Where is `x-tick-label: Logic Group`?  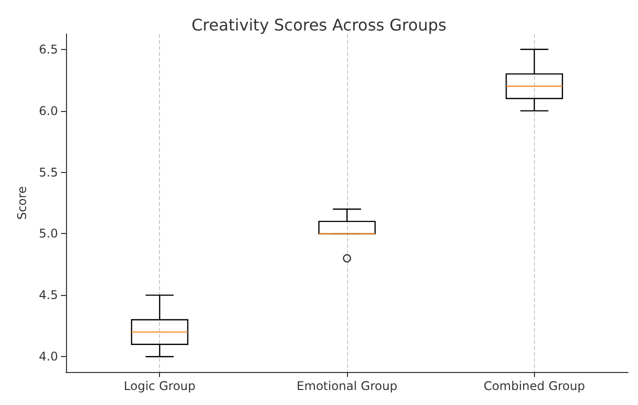
x-tick-label: Logic Group is located at coordinates (160, 386).